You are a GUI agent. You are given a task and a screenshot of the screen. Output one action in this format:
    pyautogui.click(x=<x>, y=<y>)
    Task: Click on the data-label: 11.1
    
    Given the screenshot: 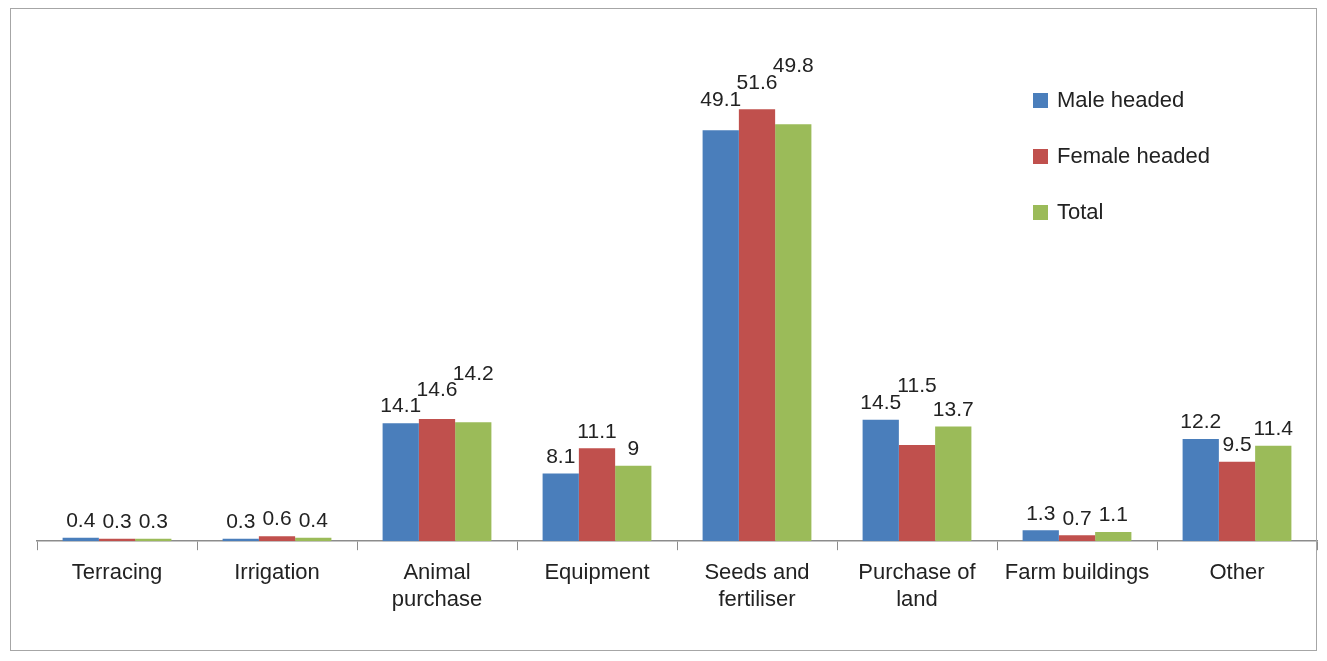 What is the action you would take?
    pyautogui.click(x=597, y=430)
    